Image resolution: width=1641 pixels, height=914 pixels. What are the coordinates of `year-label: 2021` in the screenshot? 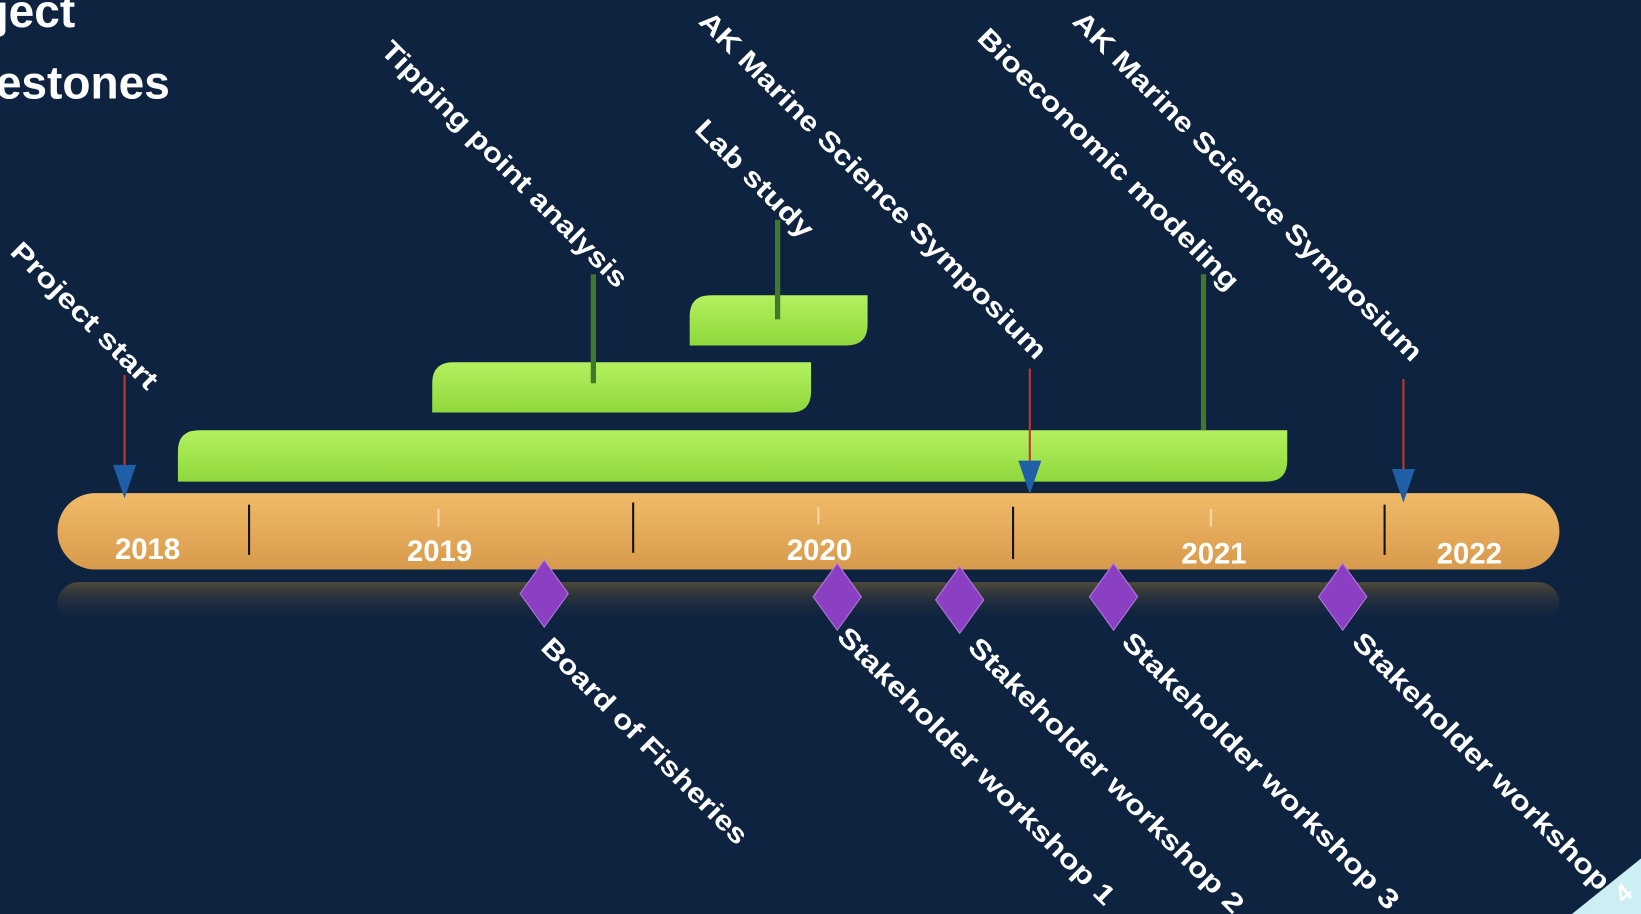 It's located at (1213, 553).